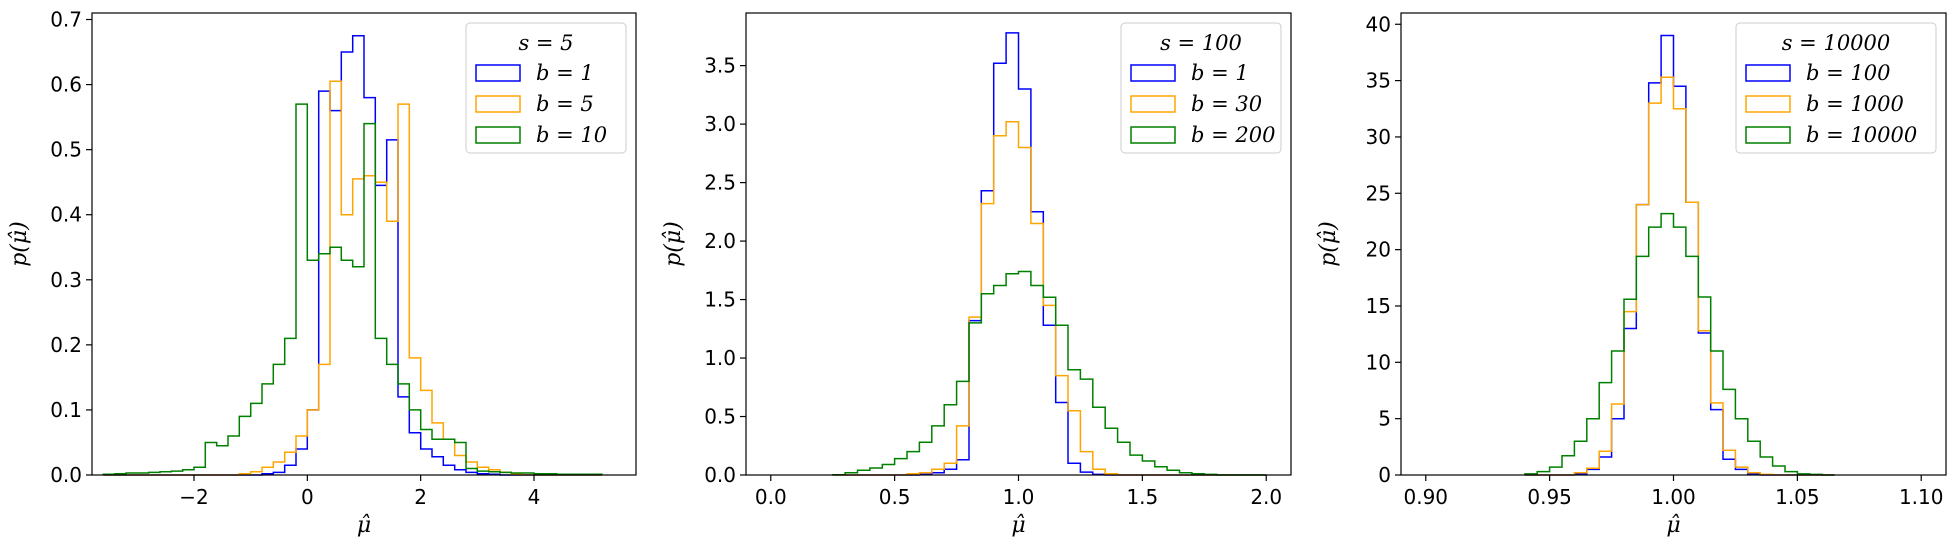 The height and width of the screenshot is (548, 1958). I want to click on legend-label-2: b = 1000, so click(1855, 104).